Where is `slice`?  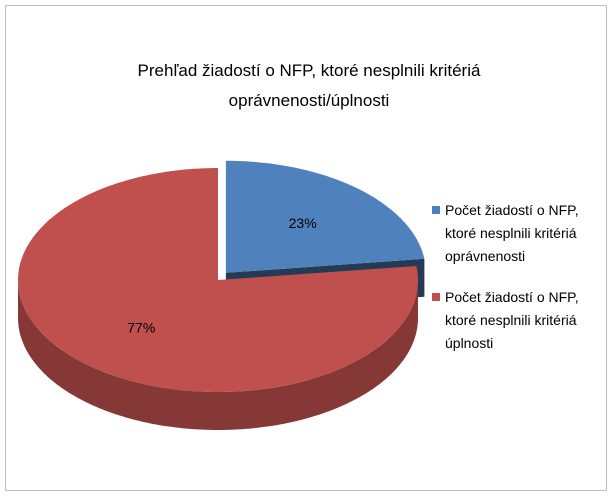 slice is located at coordinates (325, 216).